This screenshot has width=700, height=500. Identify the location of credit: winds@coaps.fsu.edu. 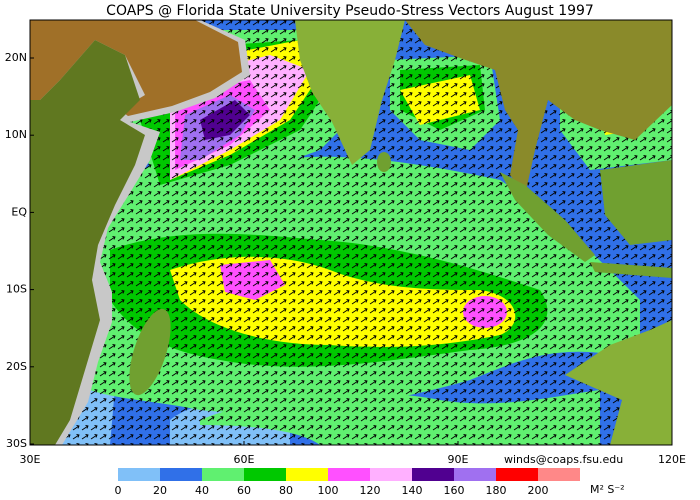
(563, 459).